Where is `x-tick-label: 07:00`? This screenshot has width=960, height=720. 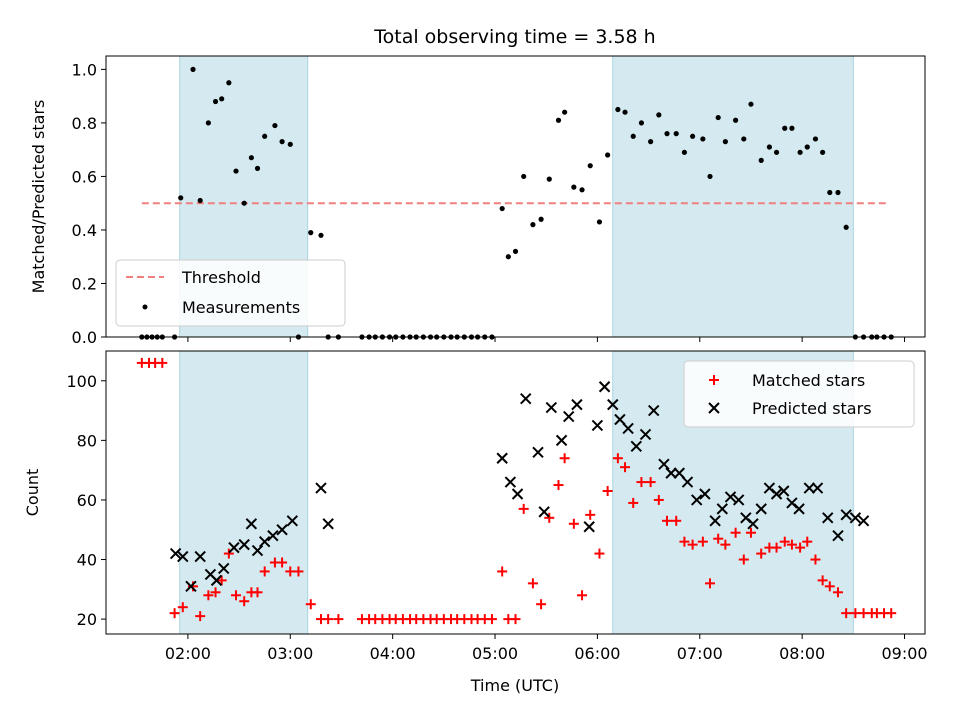
x-tick-label: 07:00 is located at coordinates (700, 653).